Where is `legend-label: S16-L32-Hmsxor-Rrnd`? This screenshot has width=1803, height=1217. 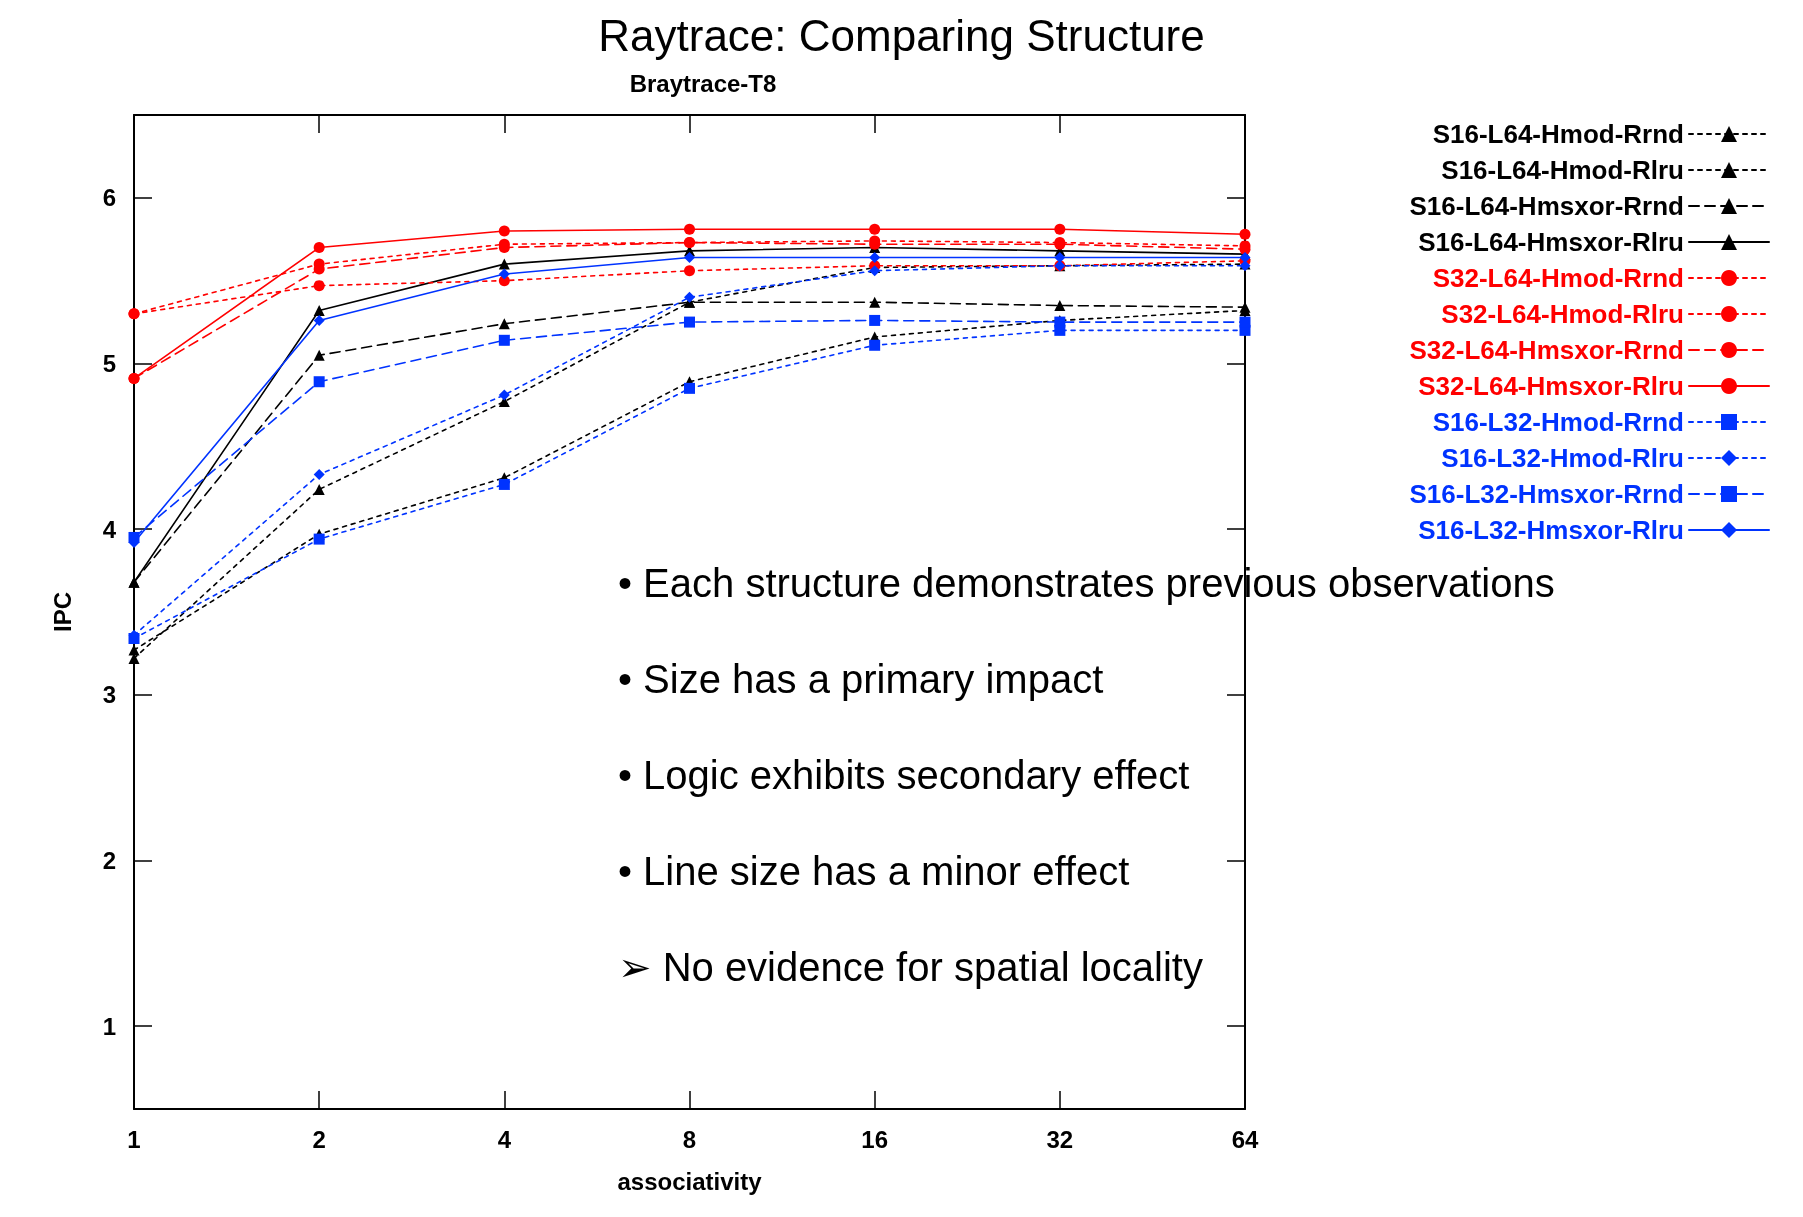 legend-label: S16-L32-Hmsxor-Rrnd is located at coordinates (1546, 494).